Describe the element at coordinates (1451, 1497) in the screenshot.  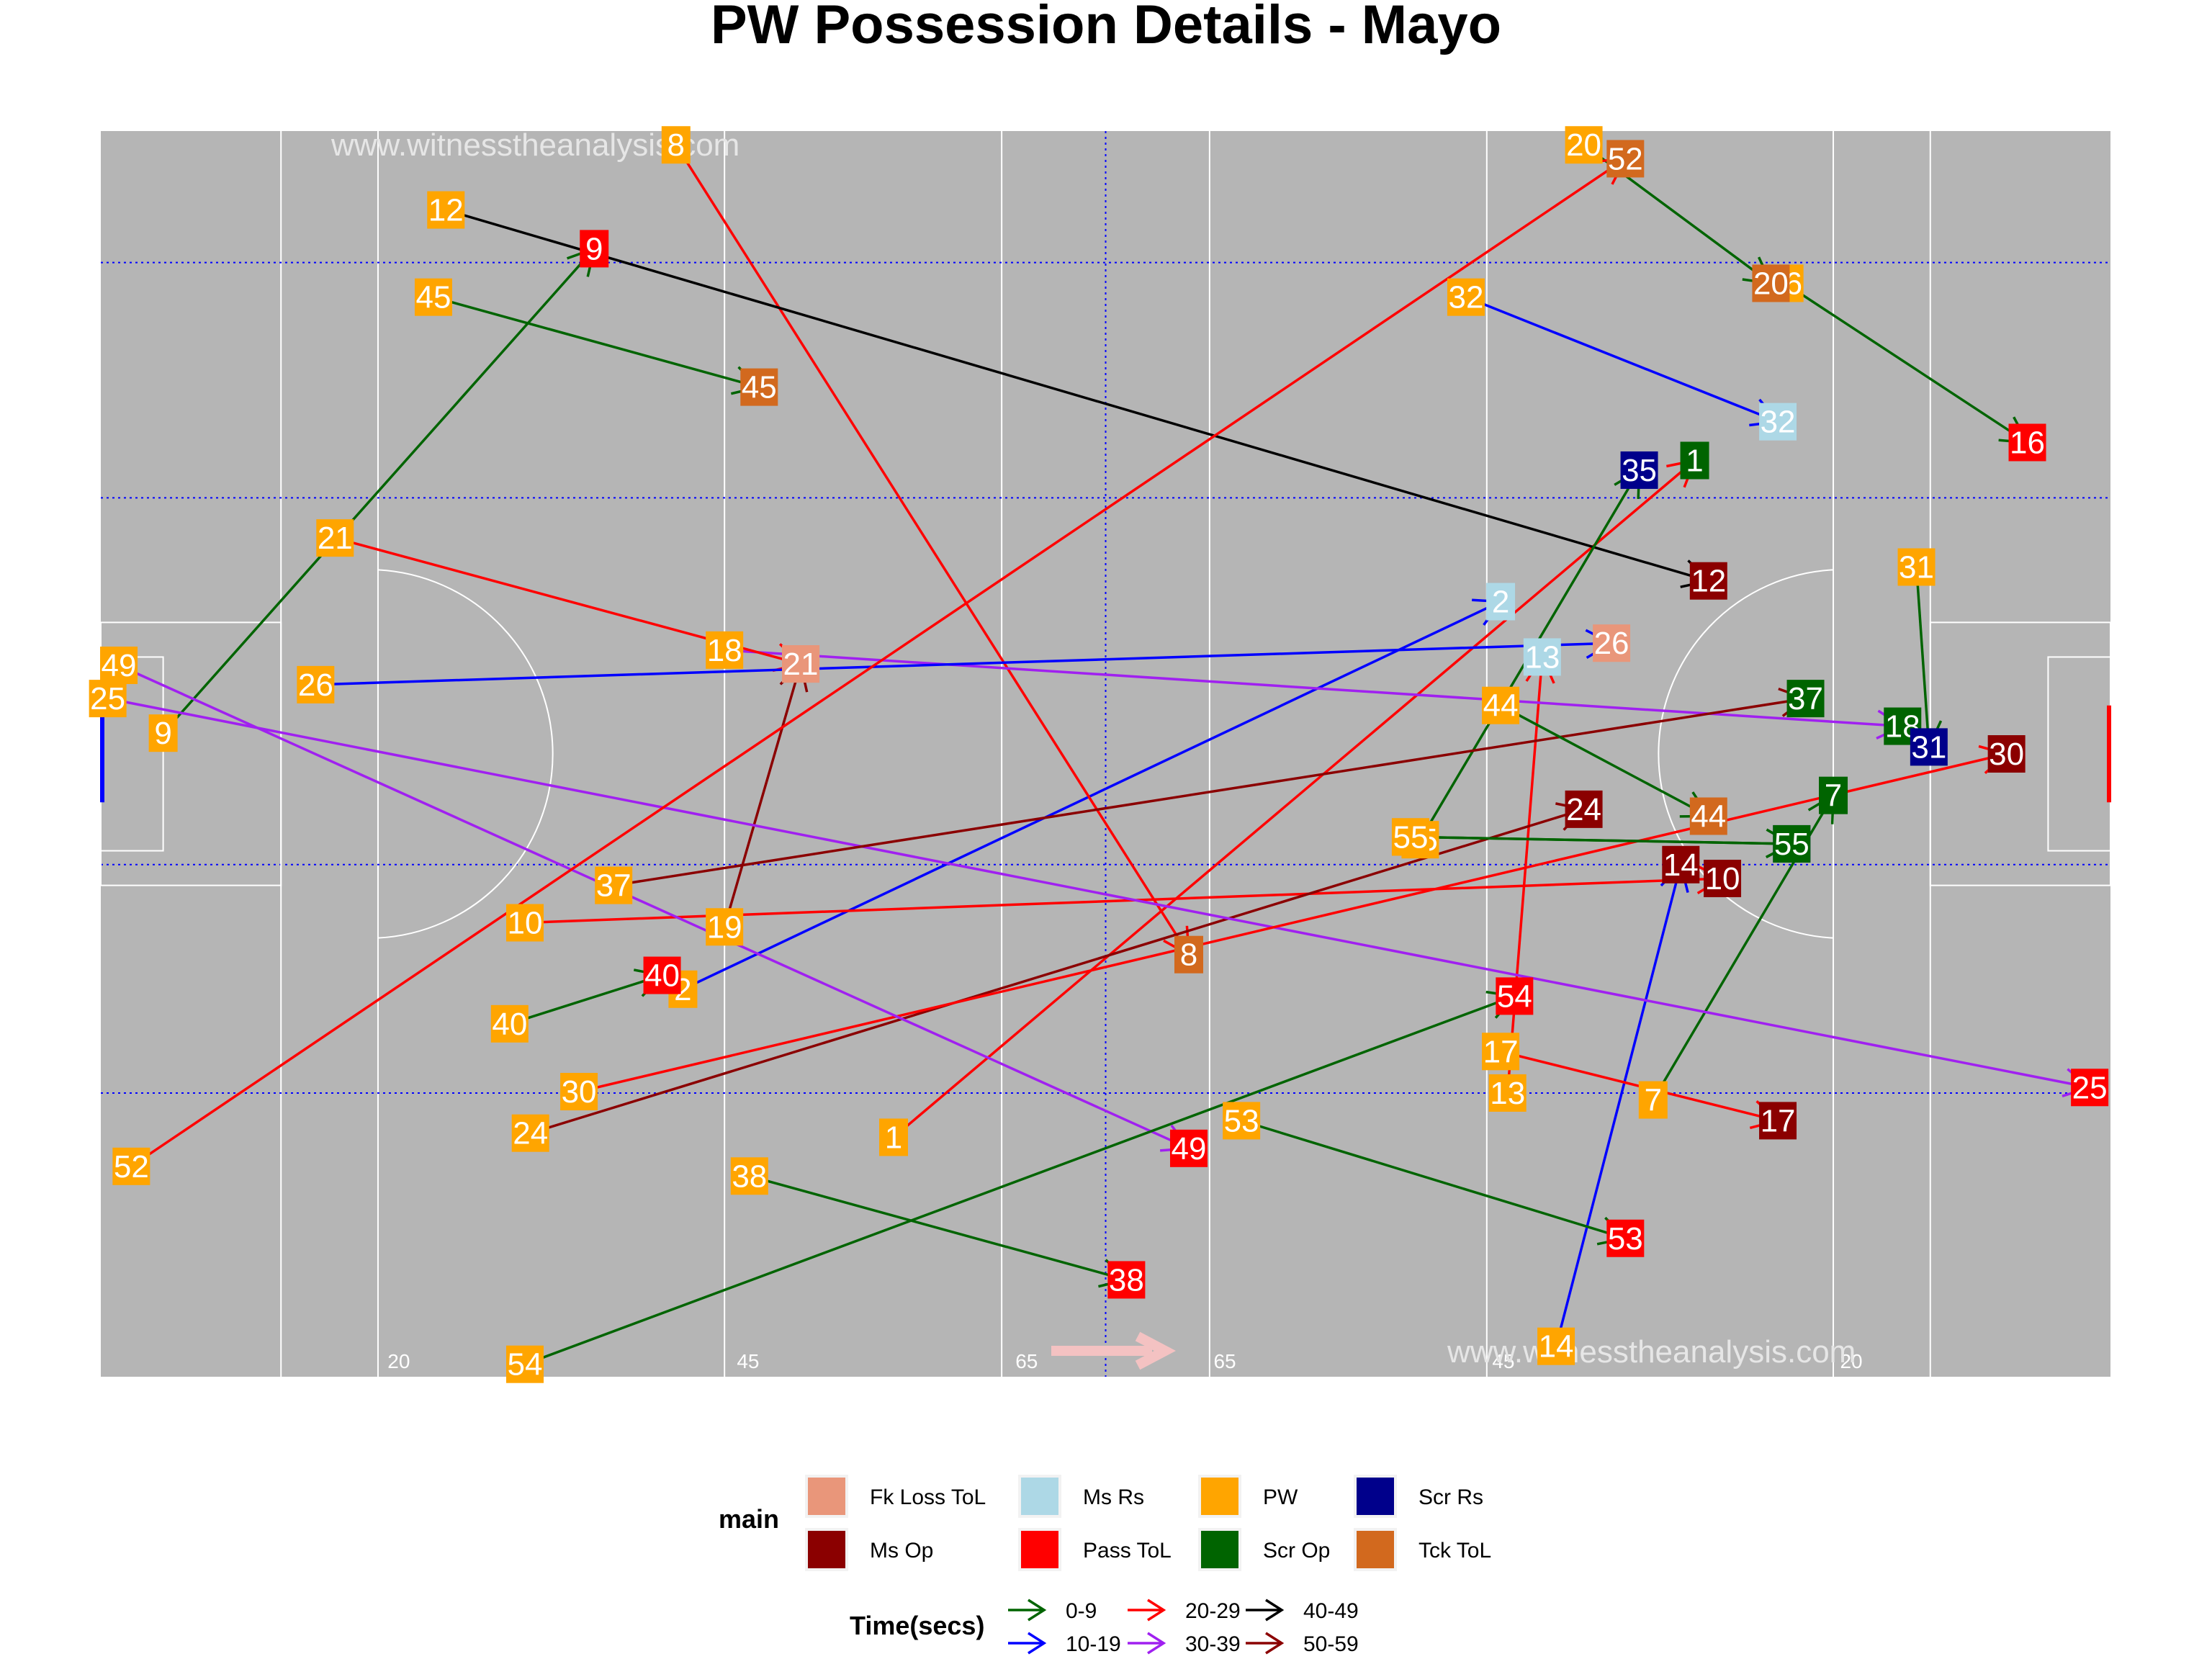
I see `legend-label: Scr Rs` at that location.